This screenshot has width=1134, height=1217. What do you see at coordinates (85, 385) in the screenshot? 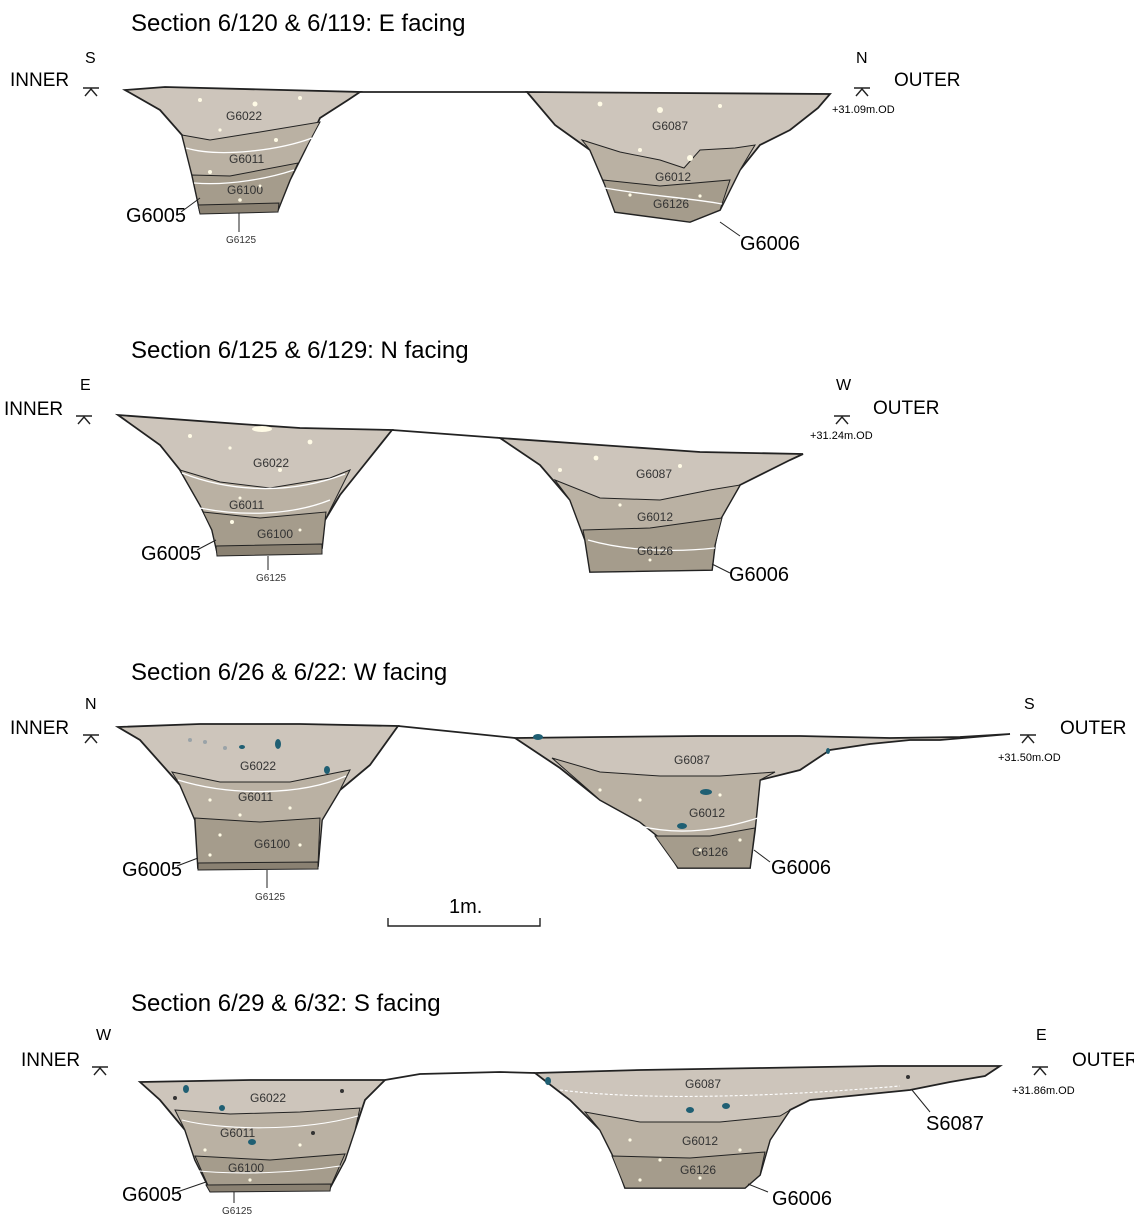
I see `section-2-left-dir: E` at bounding box center [85, 385].